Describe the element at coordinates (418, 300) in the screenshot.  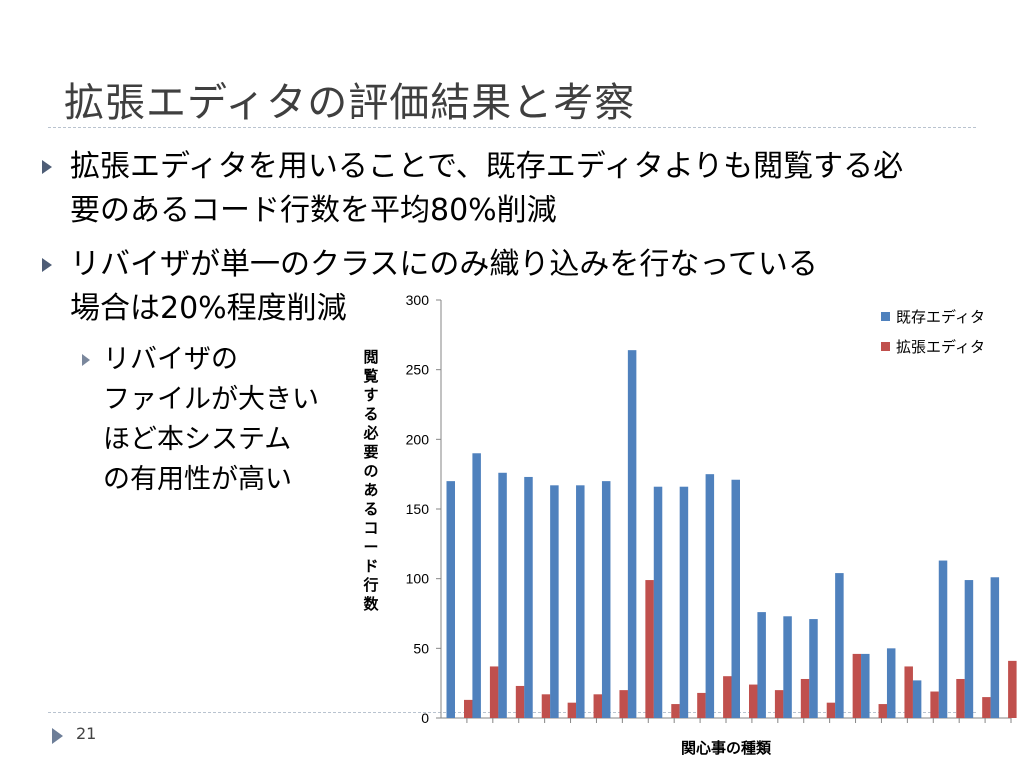
I see `y-tick-label: 300` at that location.